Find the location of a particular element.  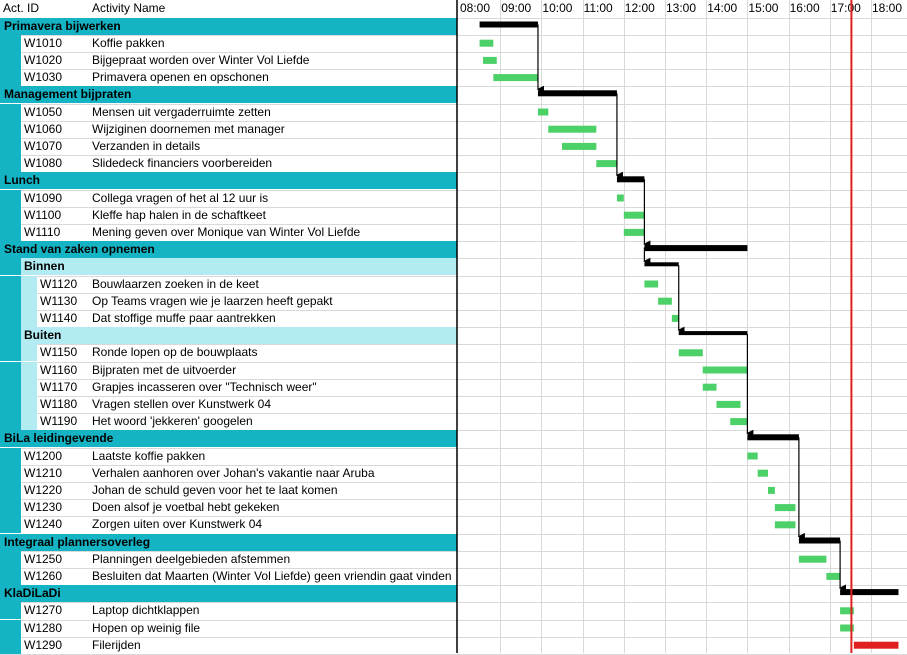

time-tick-label: 13:00 is located at coordinates (681, 8).